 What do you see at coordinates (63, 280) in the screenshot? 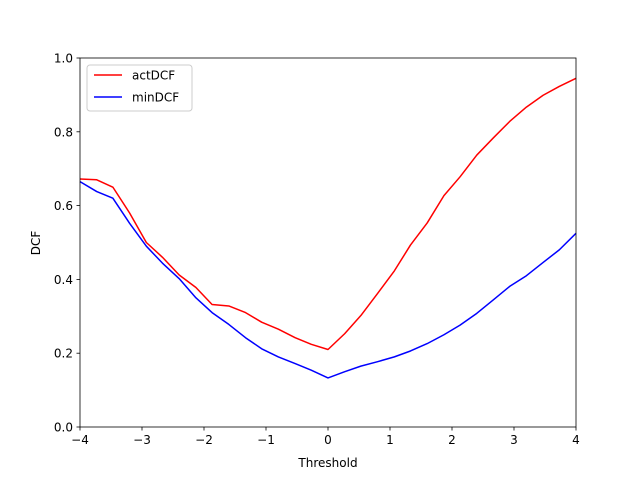
I see `y-tick-label: 0.4` at bounding box center [63, 280].